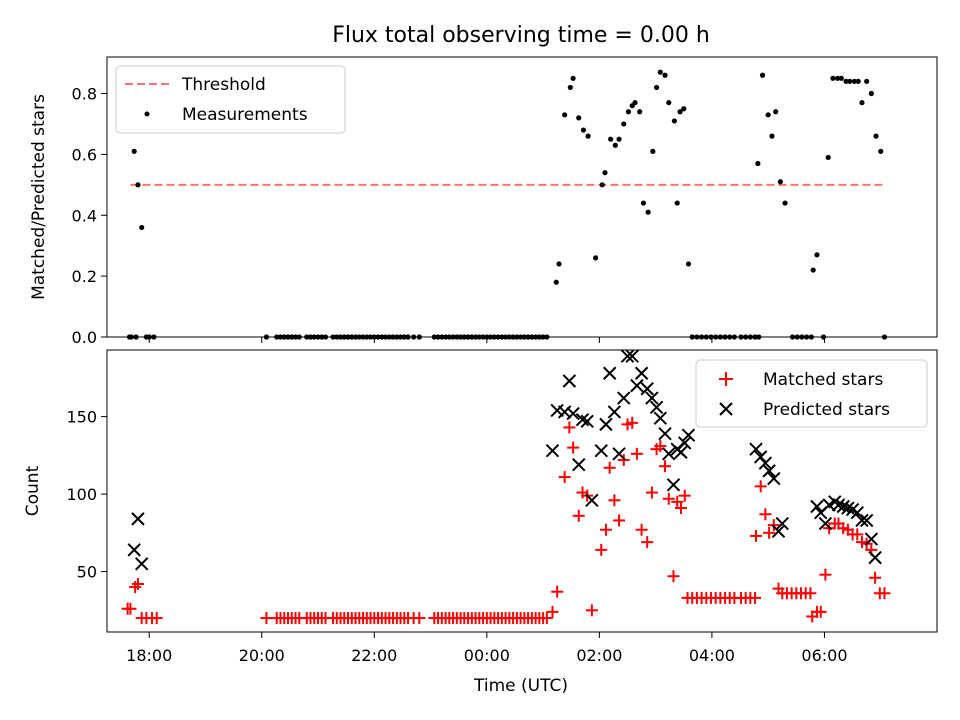 Image resolution: width=960 pixels, height=720 pixels. I want to click on top-legend-box, so click(230, 99).